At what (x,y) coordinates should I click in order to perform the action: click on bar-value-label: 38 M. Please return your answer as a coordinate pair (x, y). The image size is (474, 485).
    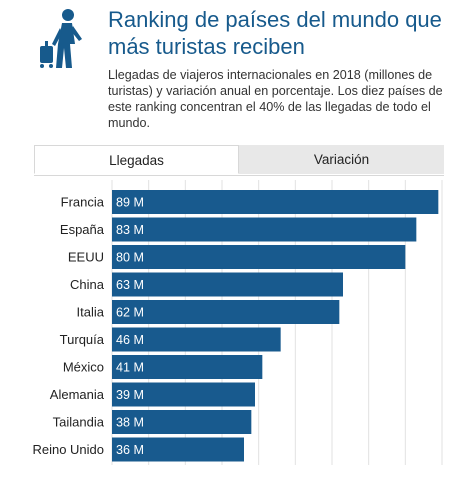
    Looking at the image, I should click on (130, 423).